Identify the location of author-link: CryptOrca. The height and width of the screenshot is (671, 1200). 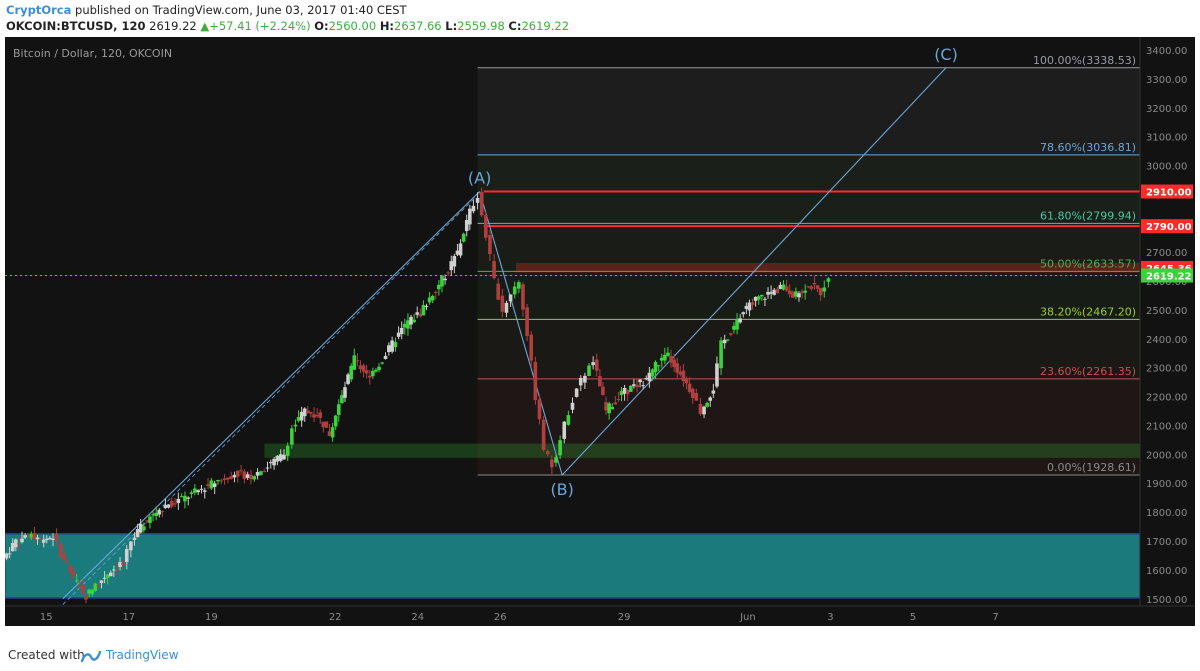
(39, 10).